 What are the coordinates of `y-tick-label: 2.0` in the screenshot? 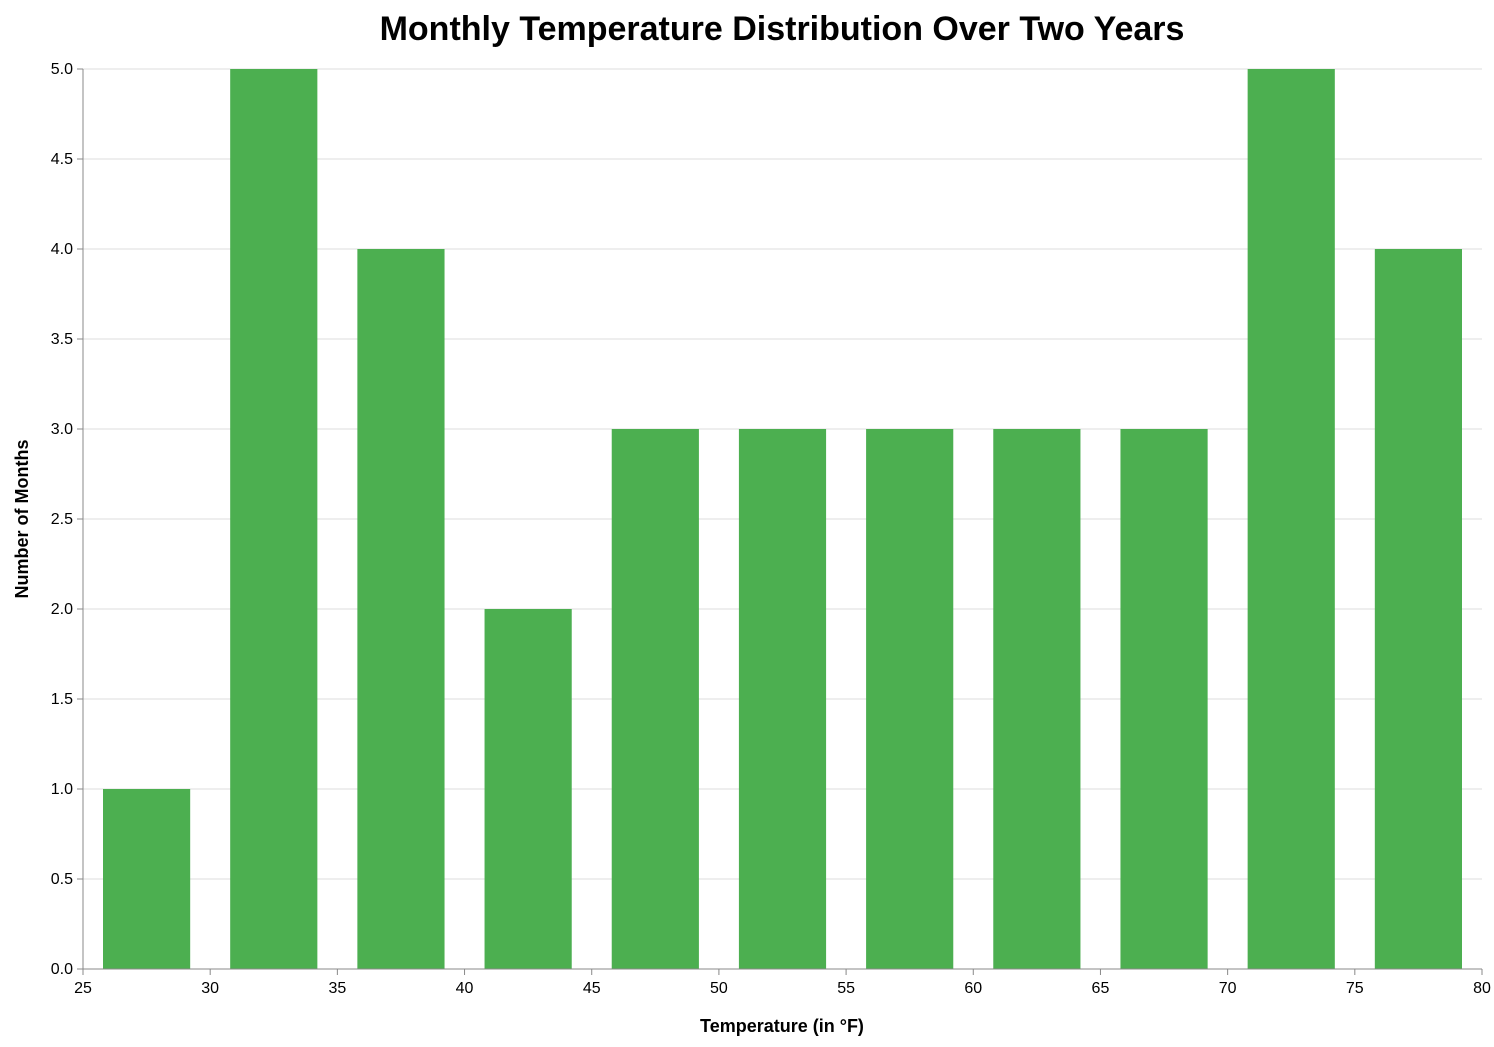 It's located at (62, 609).